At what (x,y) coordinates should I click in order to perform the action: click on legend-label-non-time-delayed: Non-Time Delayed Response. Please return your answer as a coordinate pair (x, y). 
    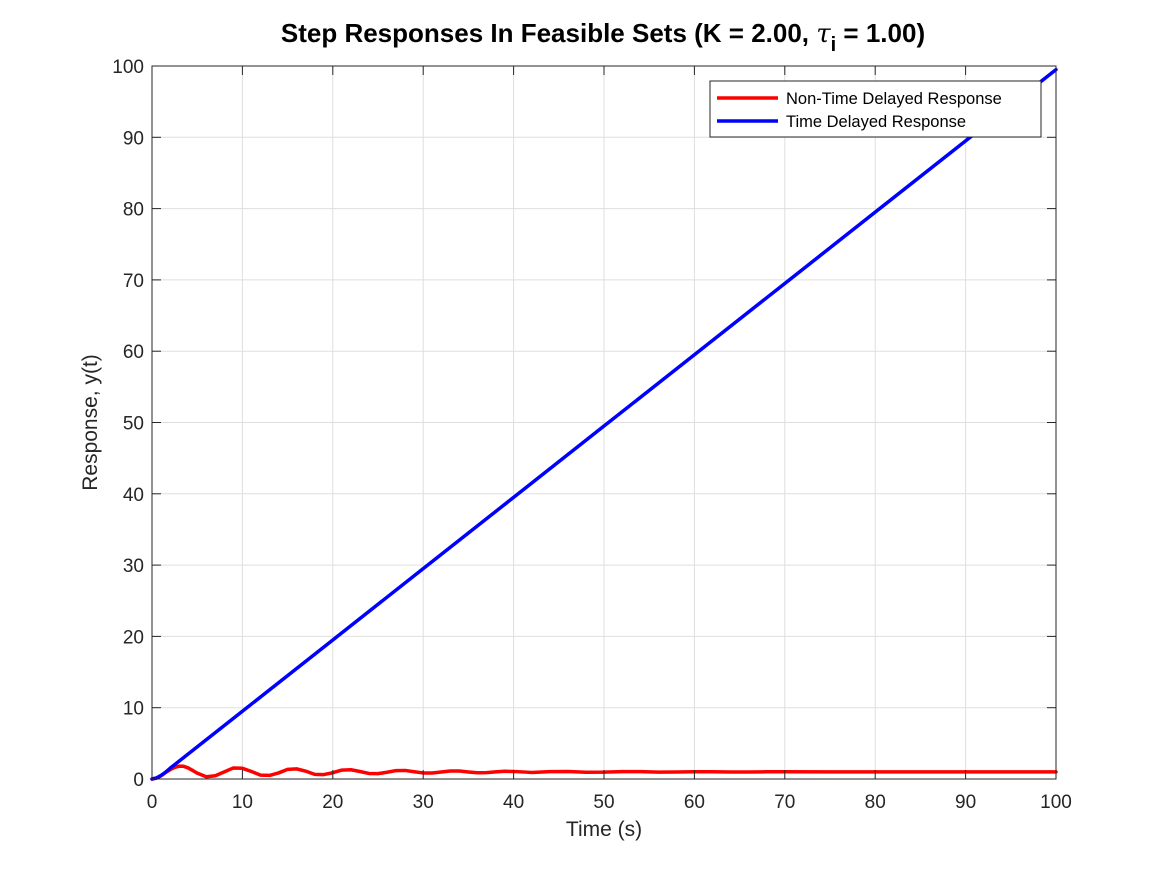
    Looking at the image, I should click on (894, 99).